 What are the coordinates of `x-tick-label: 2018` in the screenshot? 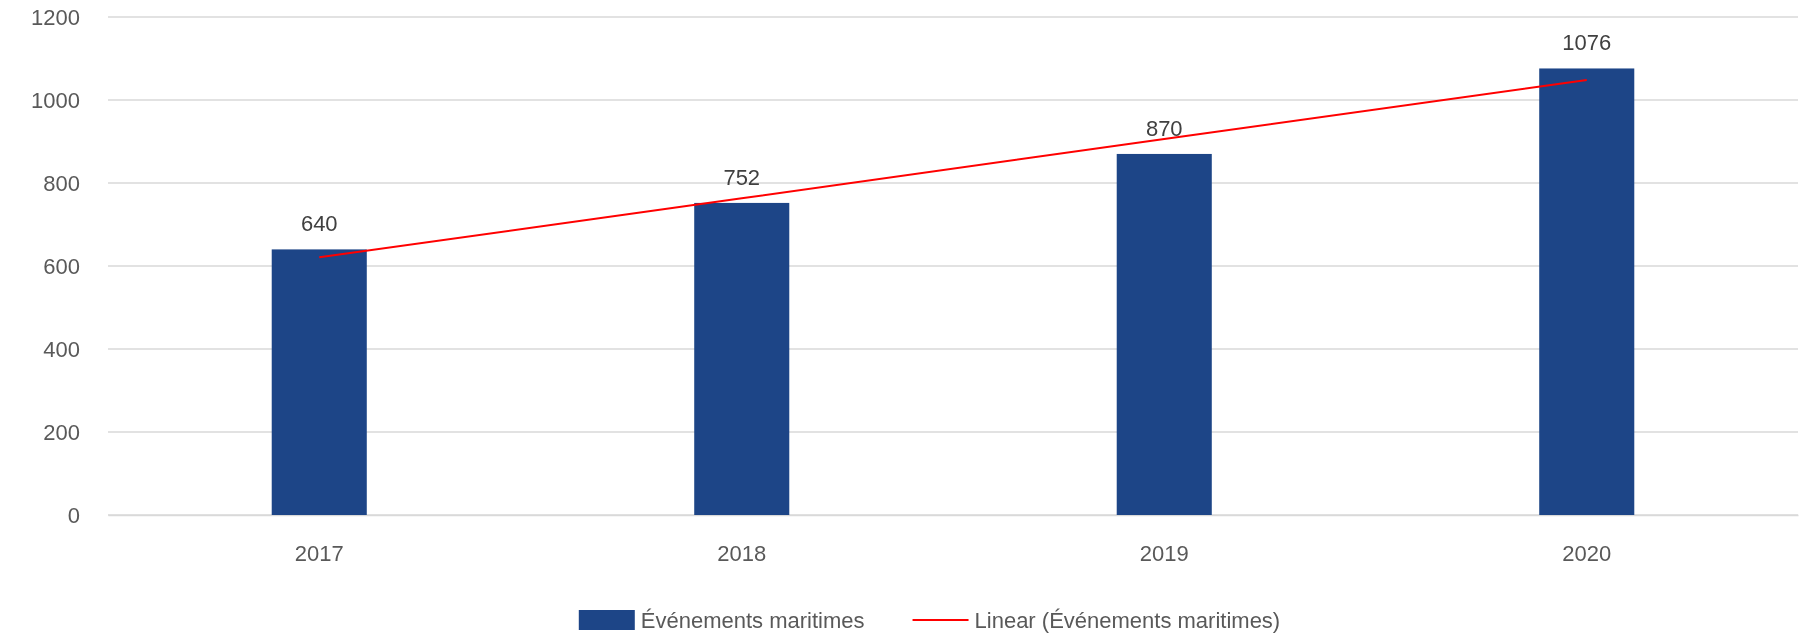 It's located at (742, 553).